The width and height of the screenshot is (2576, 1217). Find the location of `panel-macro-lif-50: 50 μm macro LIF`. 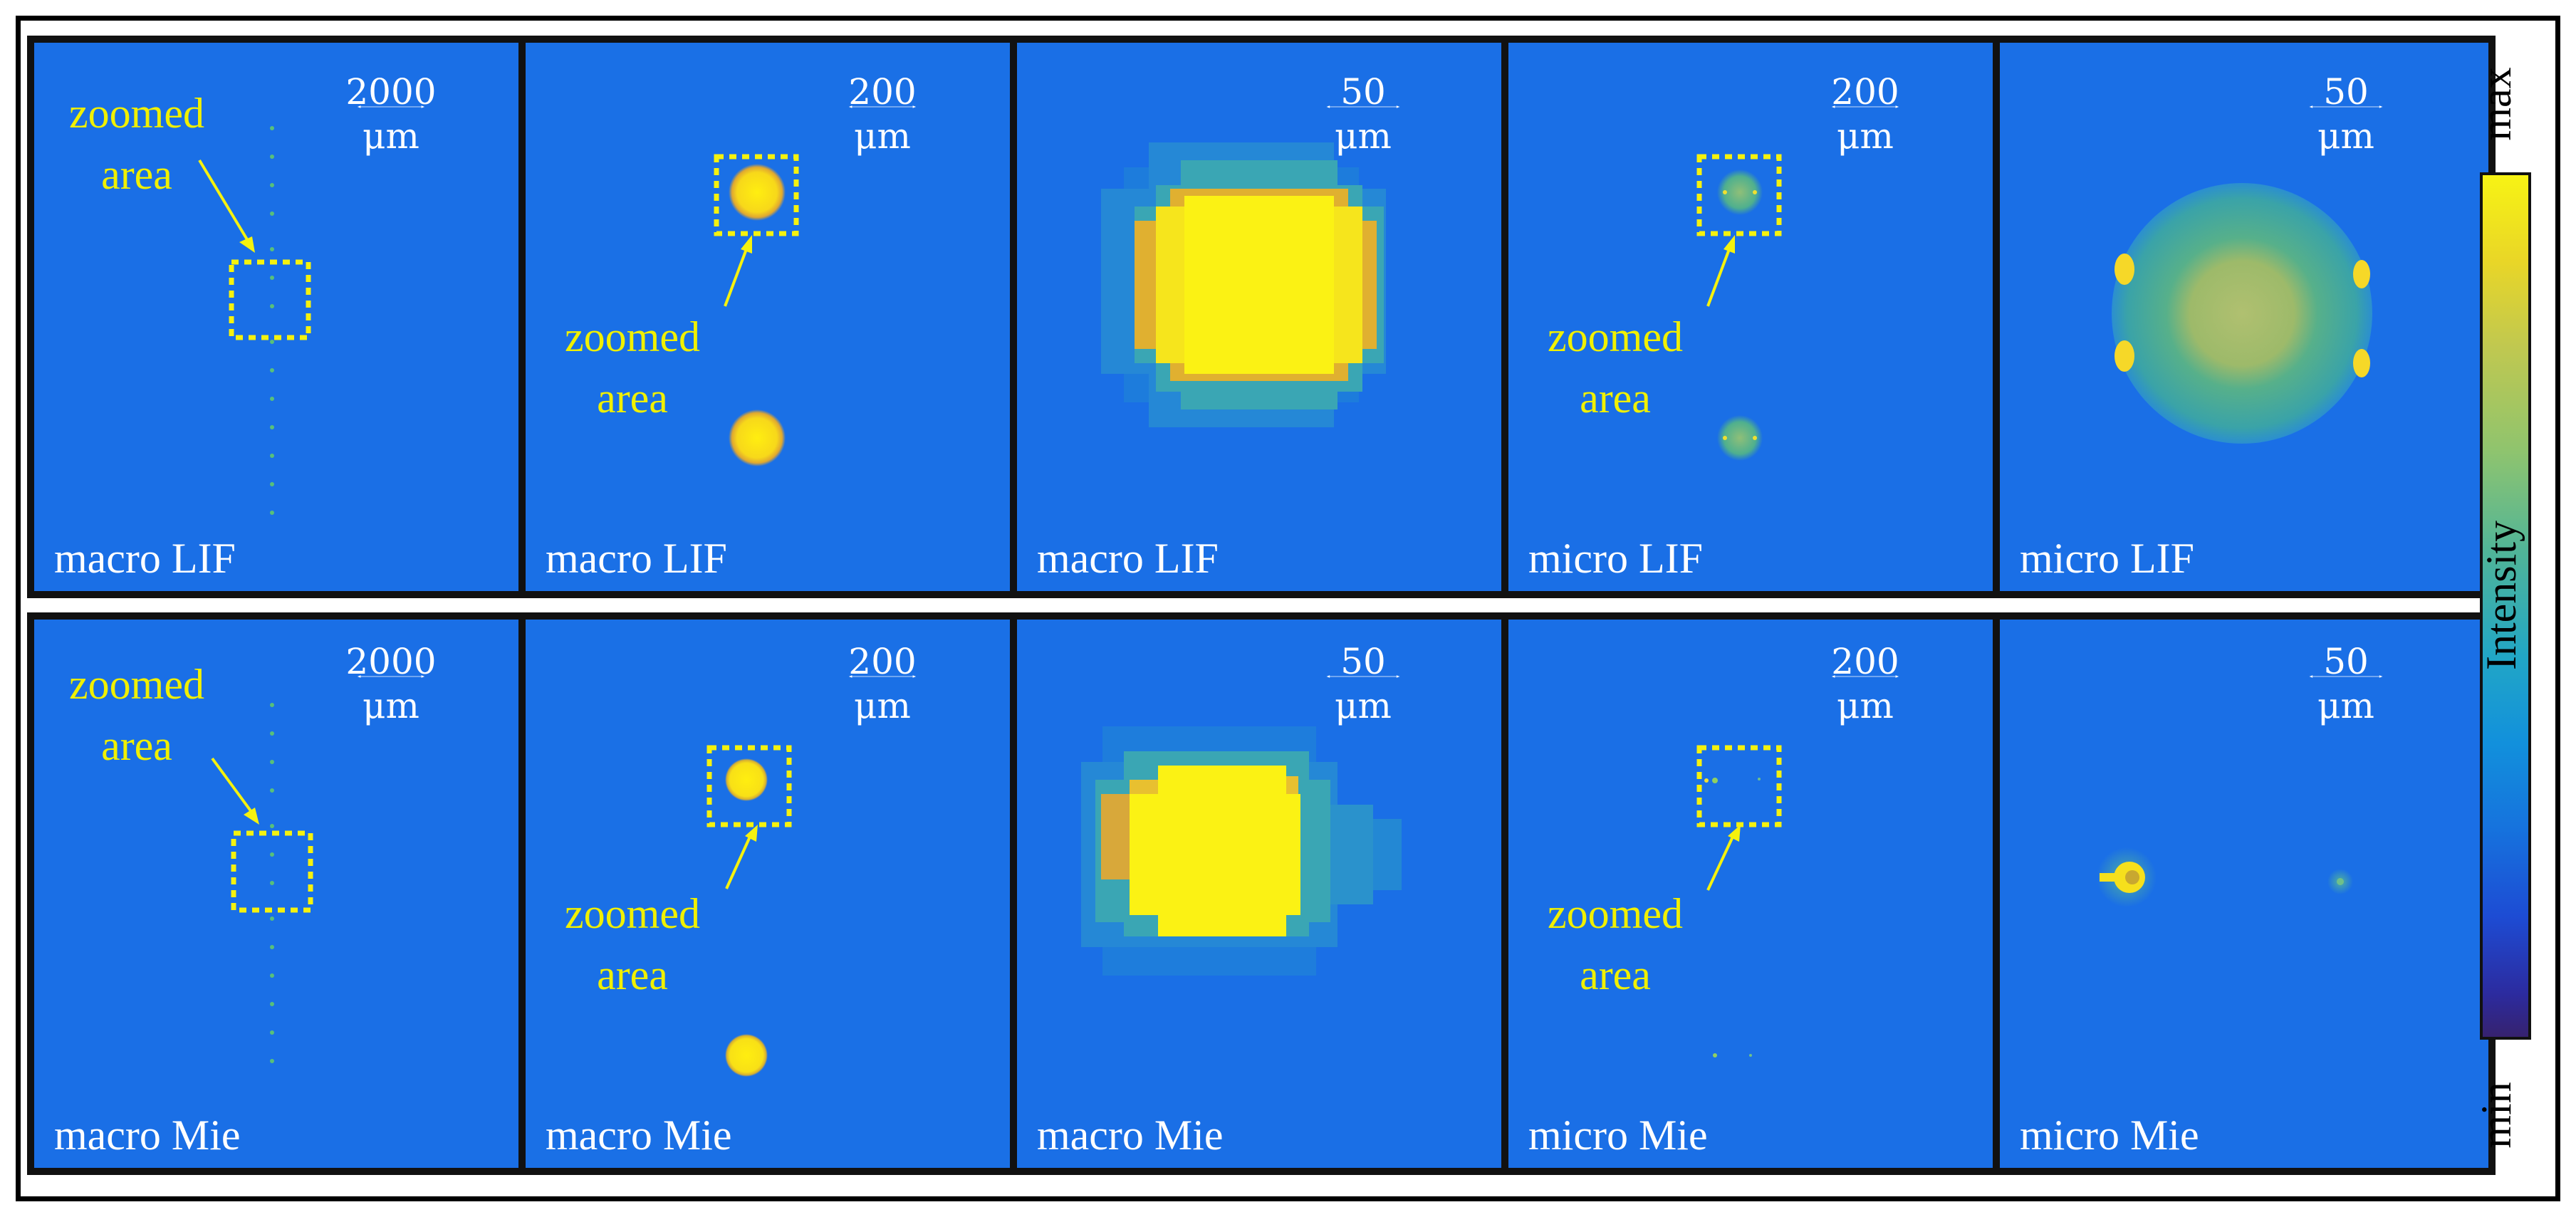

panel-macro-lif-50: 50 μm macro LIF is located at coordinates (1261, 317).